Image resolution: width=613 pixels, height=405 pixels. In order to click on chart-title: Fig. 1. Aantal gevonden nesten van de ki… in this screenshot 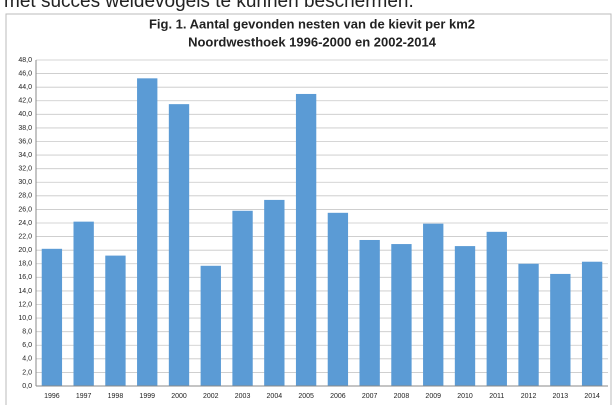, I will do `click(312, 23)`.